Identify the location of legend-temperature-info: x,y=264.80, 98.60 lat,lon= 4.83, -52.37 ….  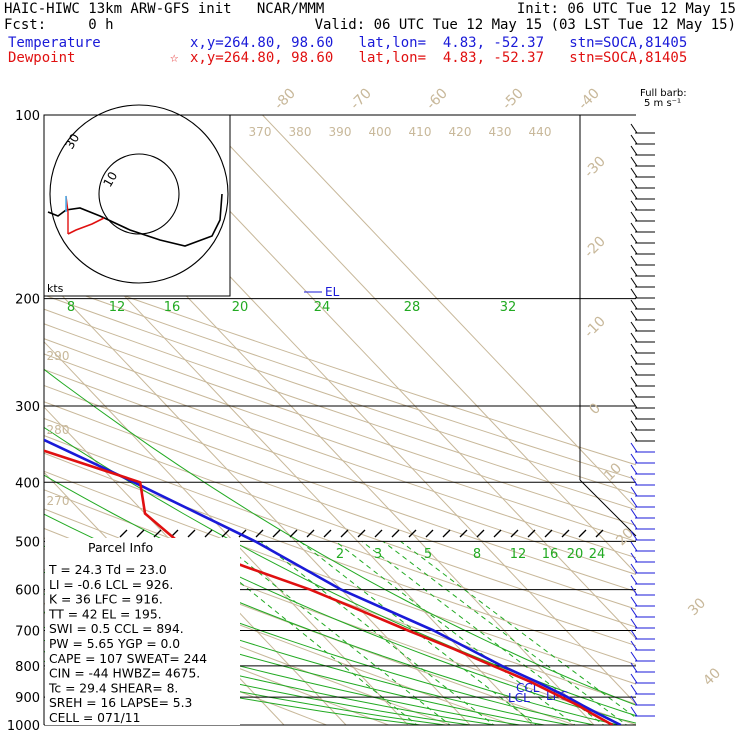
(439, 43).